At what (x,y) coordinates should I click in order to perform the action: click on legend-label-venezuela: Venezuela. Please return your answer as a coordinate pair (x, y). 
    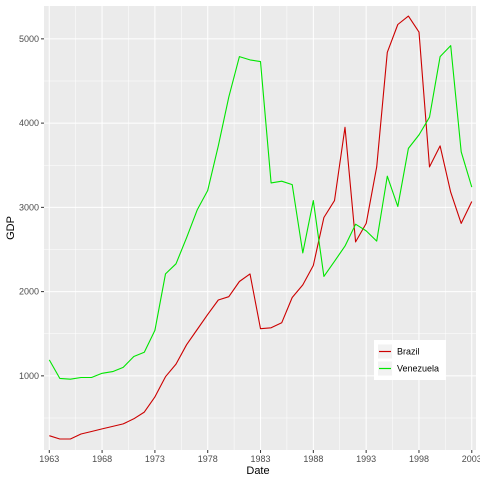
    Looking at the image, I should click on (418, 369).